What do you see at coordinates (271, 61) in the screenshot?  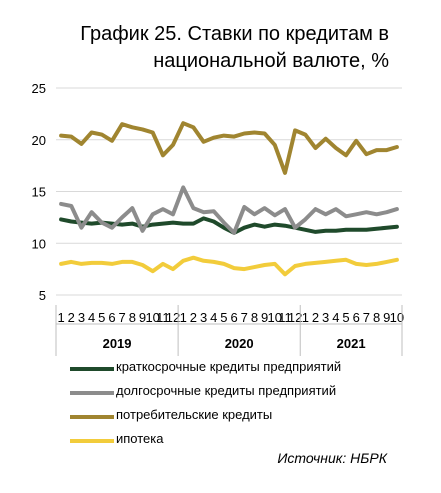 I see `chart-title-line-2: национальной валюте, %` at bounding box center [271, 61].